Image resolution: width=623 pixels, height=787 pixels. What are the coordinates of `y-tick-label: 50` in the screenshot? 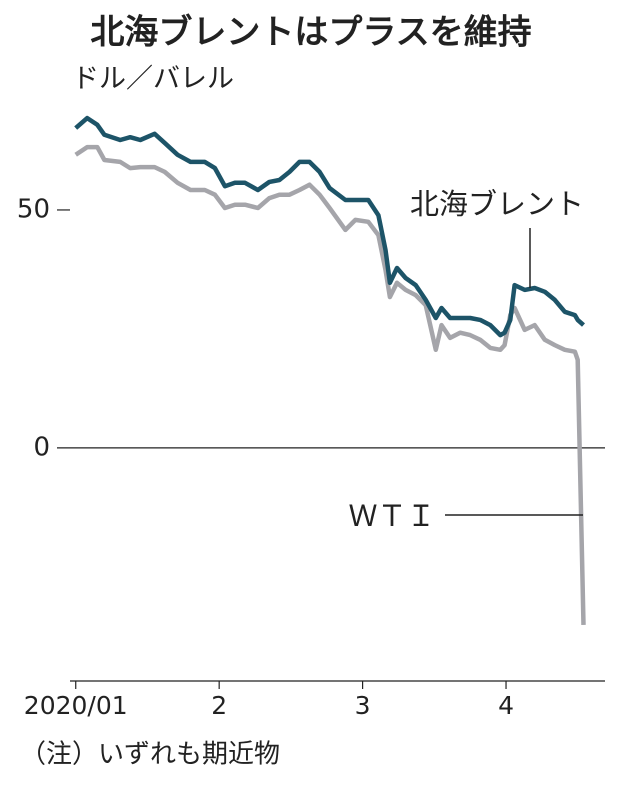 It's located at (33, 209).